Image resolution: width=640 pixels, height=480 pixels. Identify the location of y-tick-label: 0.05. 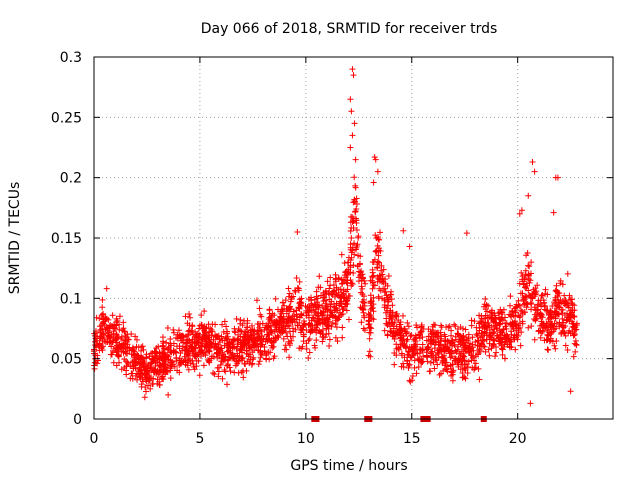
(66, 360).